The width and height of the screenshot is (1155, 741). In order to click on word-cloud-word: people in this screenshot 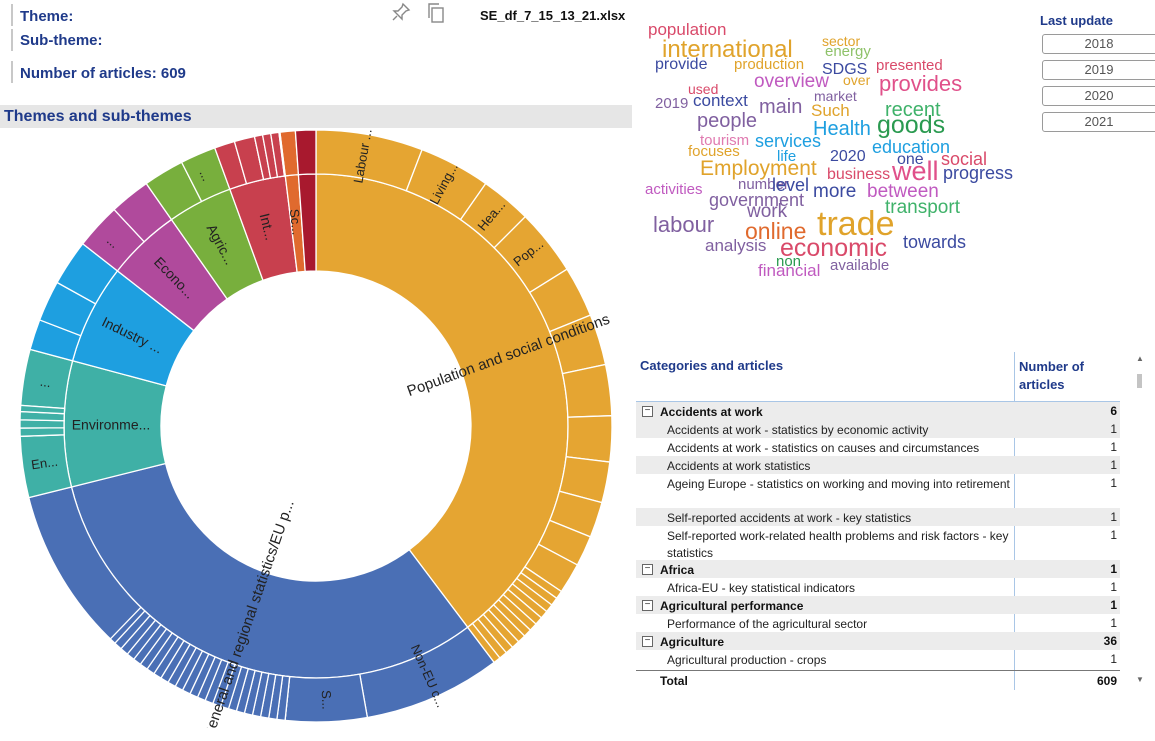, I will do `click(727, 121)`.